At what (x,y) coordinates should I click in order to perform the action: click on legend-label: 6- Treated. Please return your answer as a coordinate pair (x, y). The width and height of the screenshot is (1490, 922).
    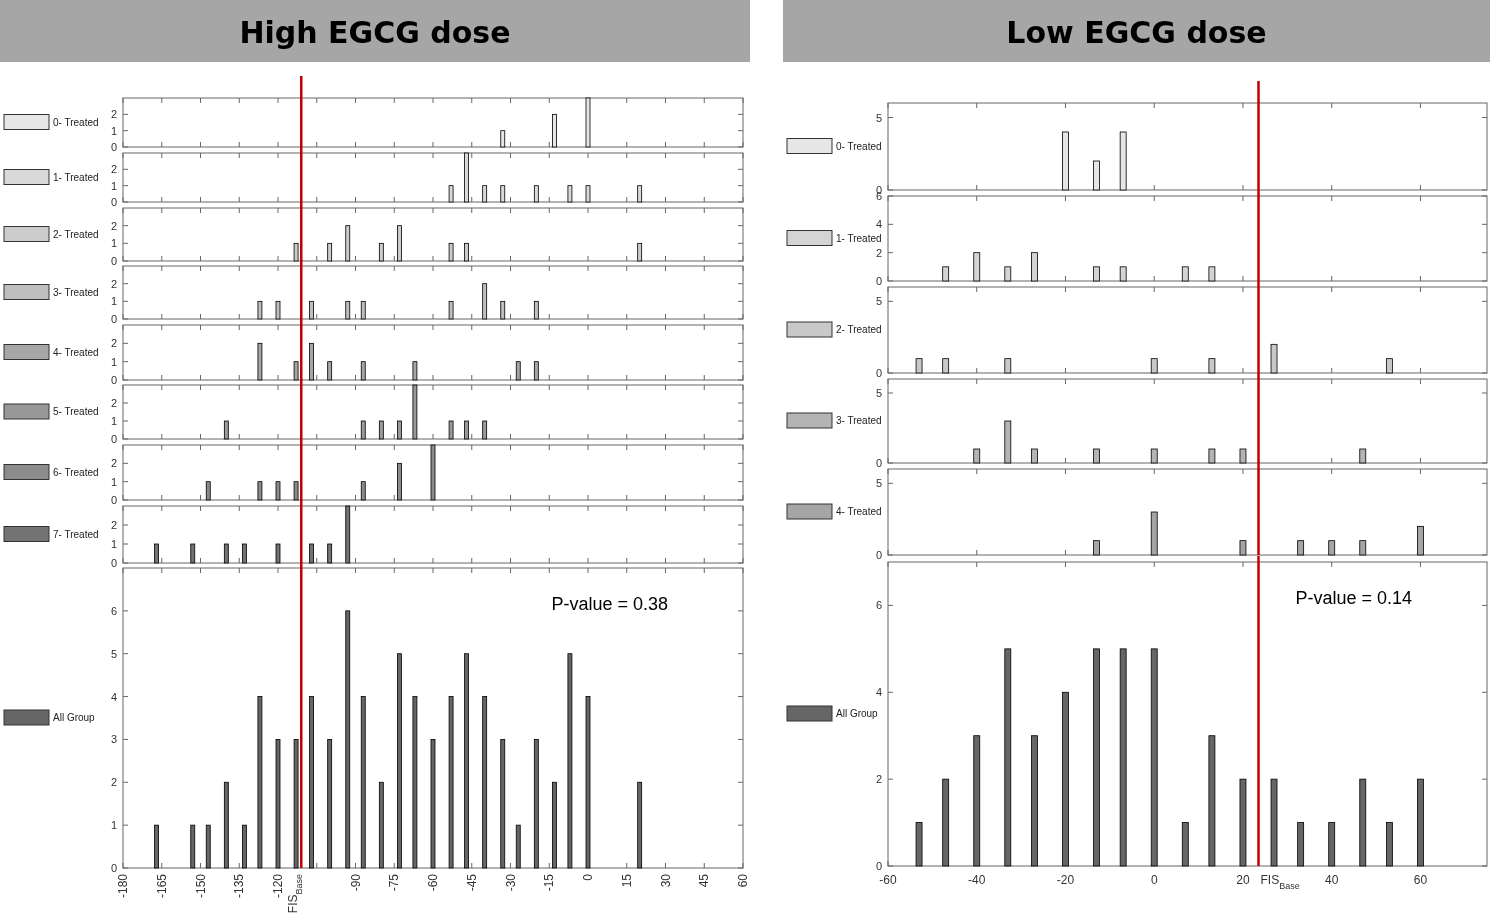
    Looking at the image, I should click on (76, 472).